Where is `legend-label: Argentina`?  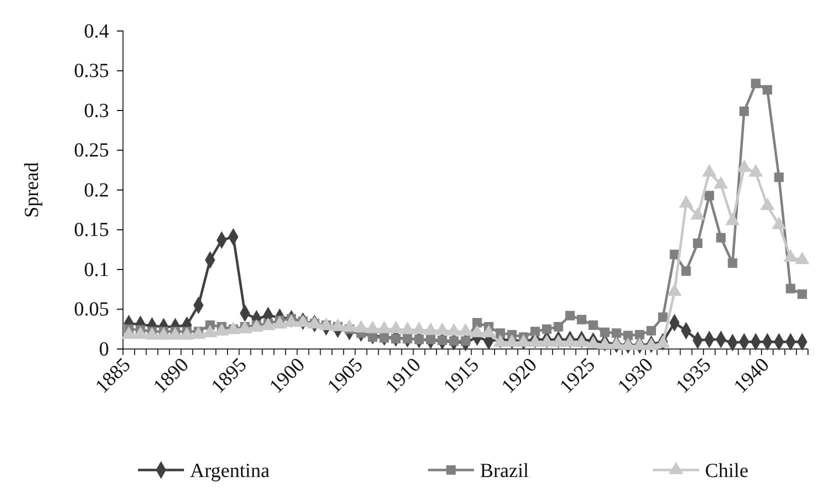
legend-label: Argentina is located at coordinates (230, 471).